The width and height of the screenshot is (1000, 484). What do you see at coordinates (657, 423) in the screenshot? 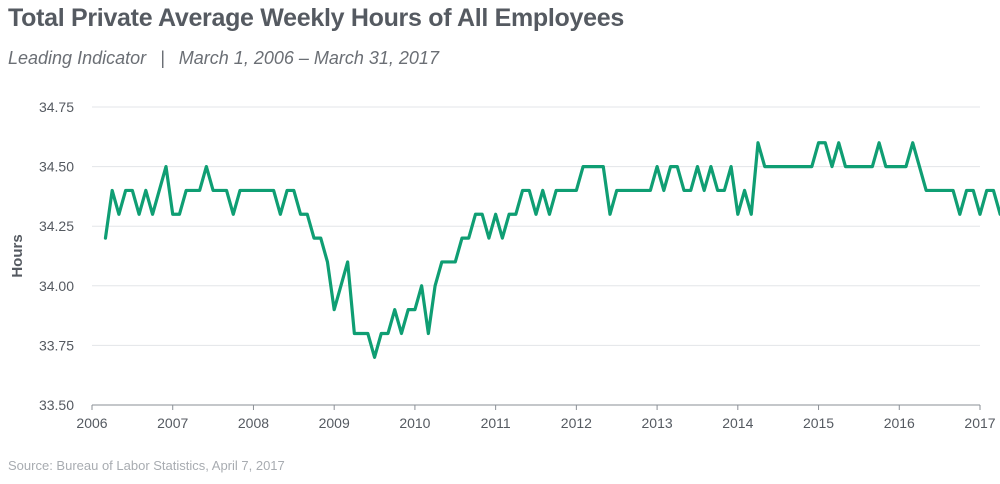
I see `x-tick-label: 2013` at bounding box center [657, 423].